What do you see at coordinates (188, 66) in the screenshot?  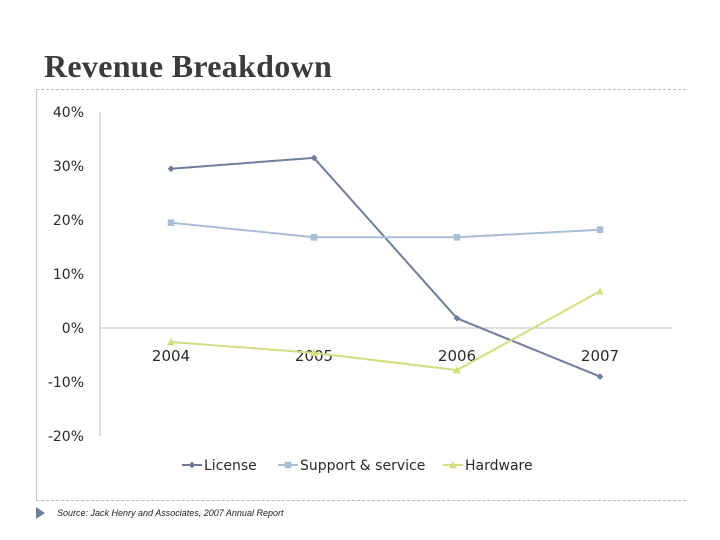 I see `slide-title: Revenue Breakdown` at bounding box center [188, 66].